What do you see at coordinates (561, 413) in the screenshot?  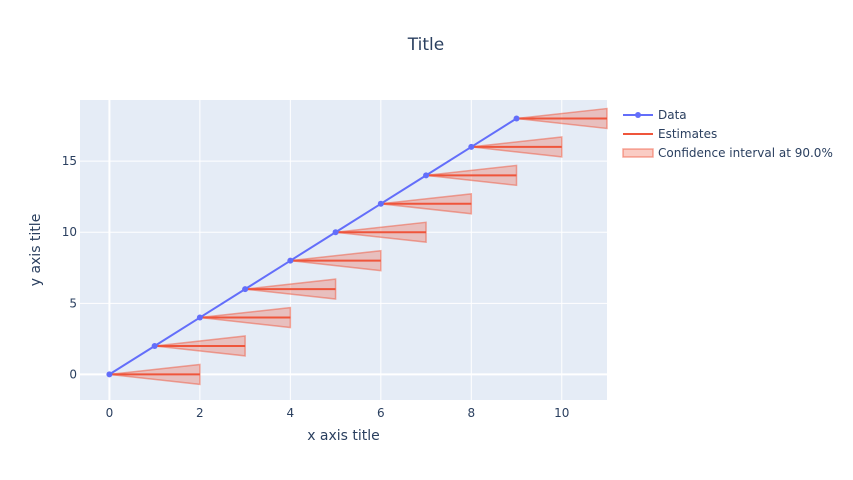 I see `x-tick-label: 10` at bounding box center [561, 413].